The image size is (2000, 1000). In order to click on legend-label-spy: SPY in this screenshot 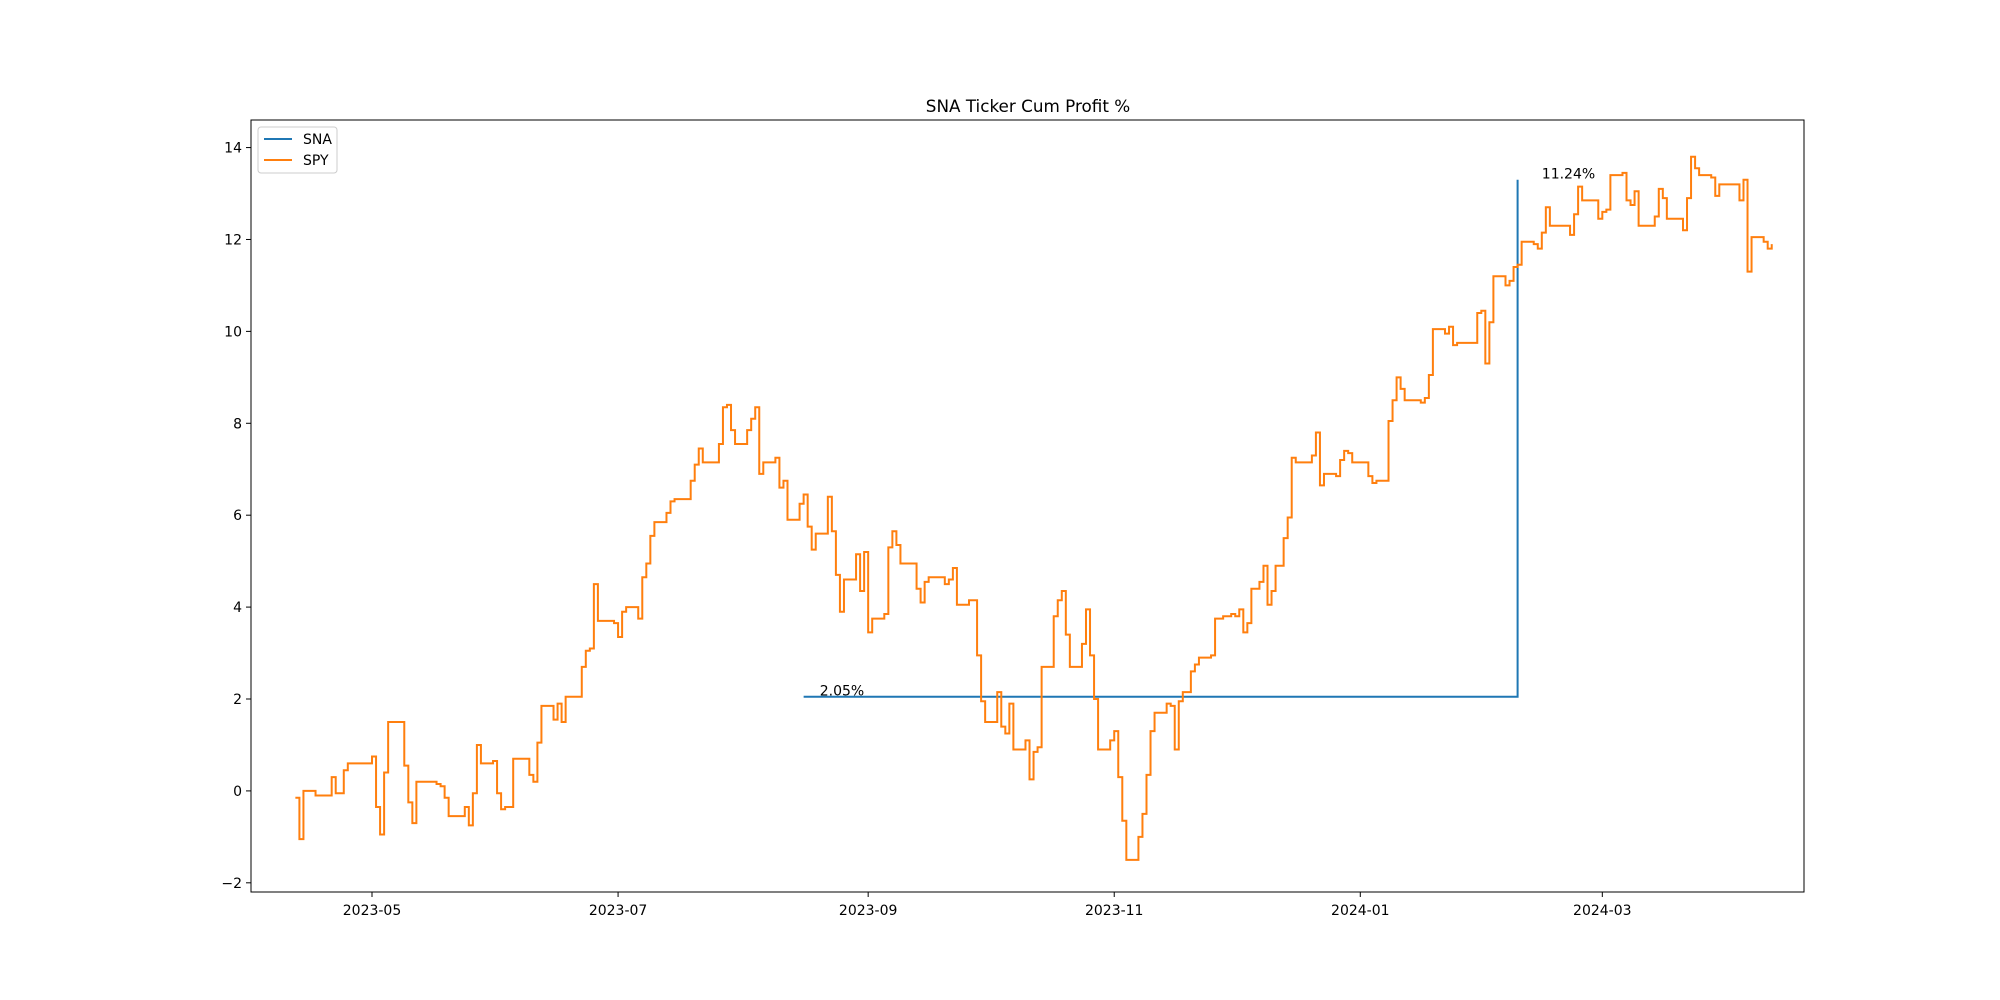, I will do `click(316, 161)`.